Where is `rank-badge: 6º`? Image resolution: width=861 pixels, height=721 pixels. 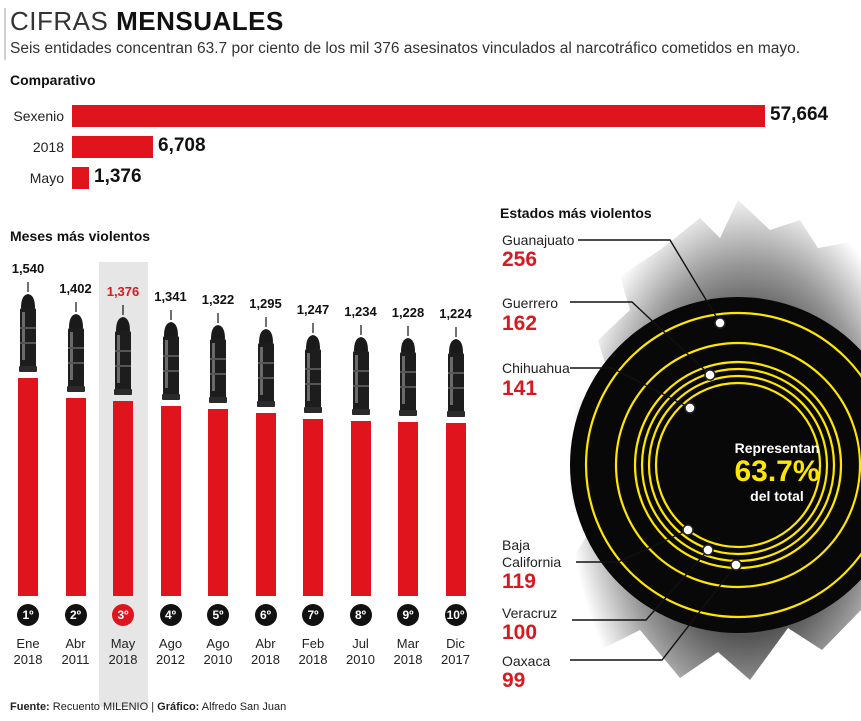 rank-badge: 6º is located at coordinates (265, 615).